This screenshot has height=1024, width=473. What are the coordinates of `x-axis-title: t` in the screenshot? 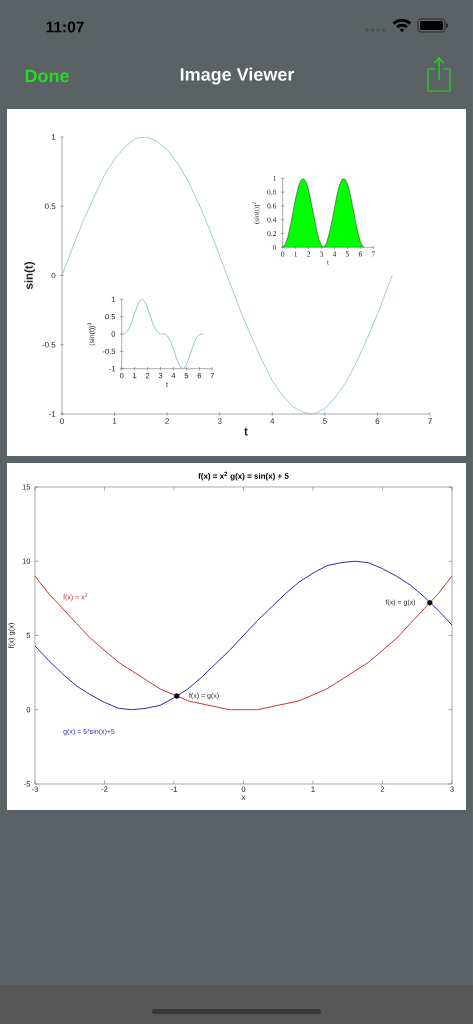 It's located at (246, 431).